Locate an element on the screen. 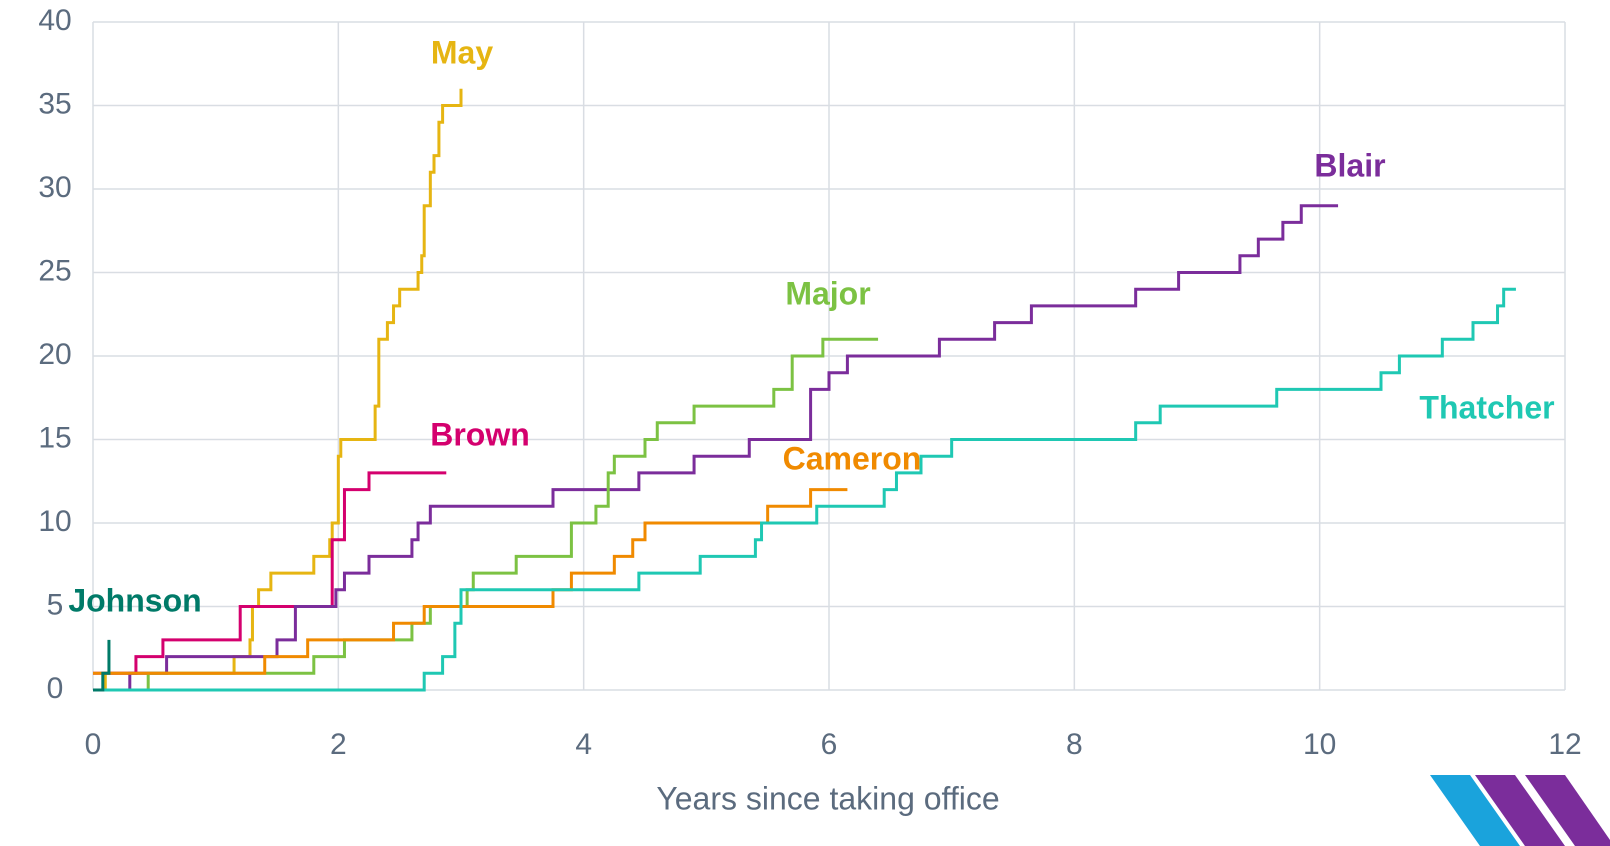 The image size is (1610, 846). series-label: Major is located at coordinates (827, 293).